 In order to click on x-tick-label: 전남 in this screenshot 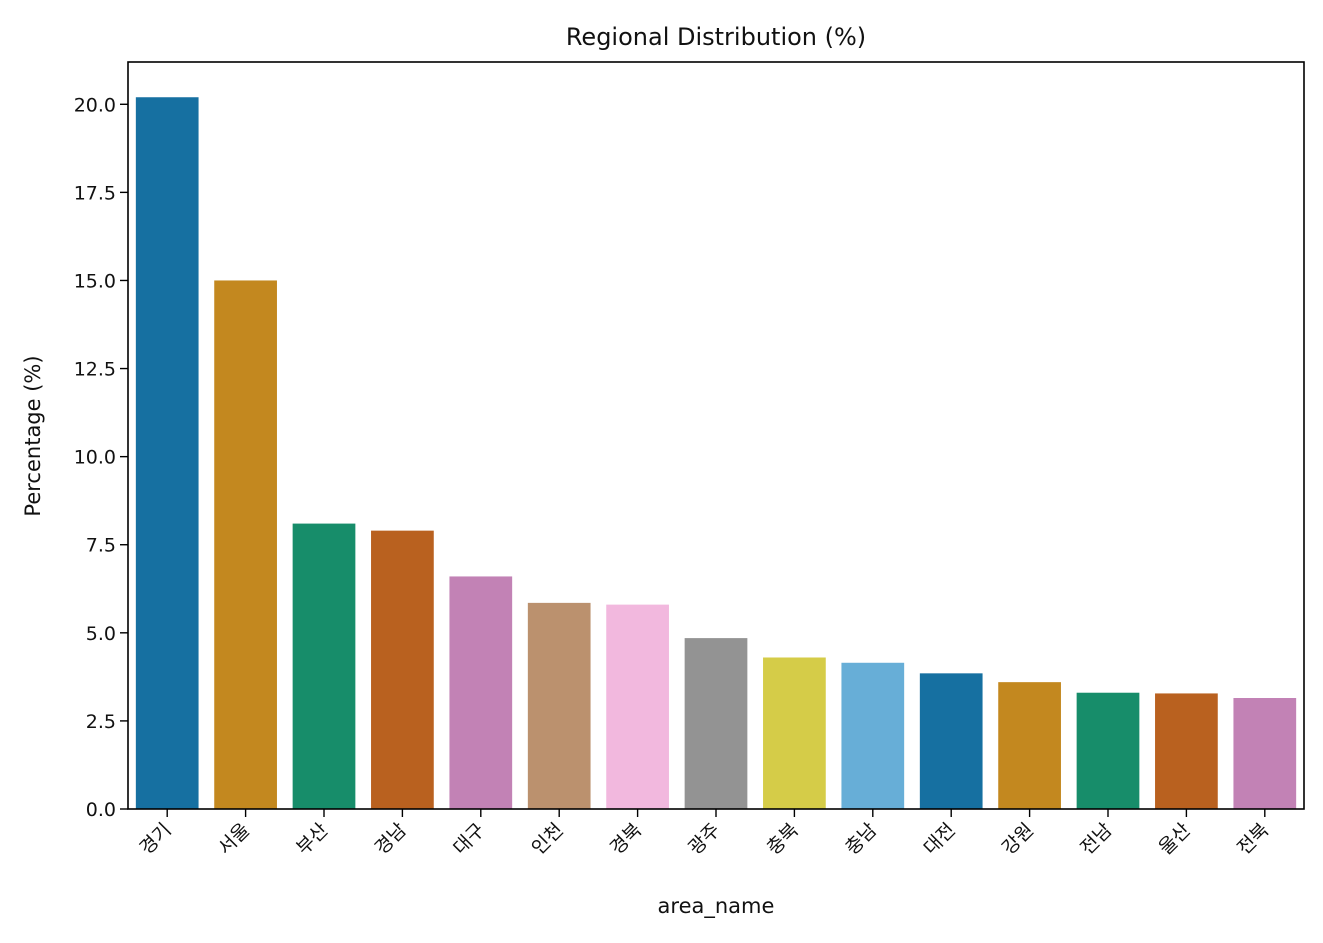, I will do `click(1096, 839)`.